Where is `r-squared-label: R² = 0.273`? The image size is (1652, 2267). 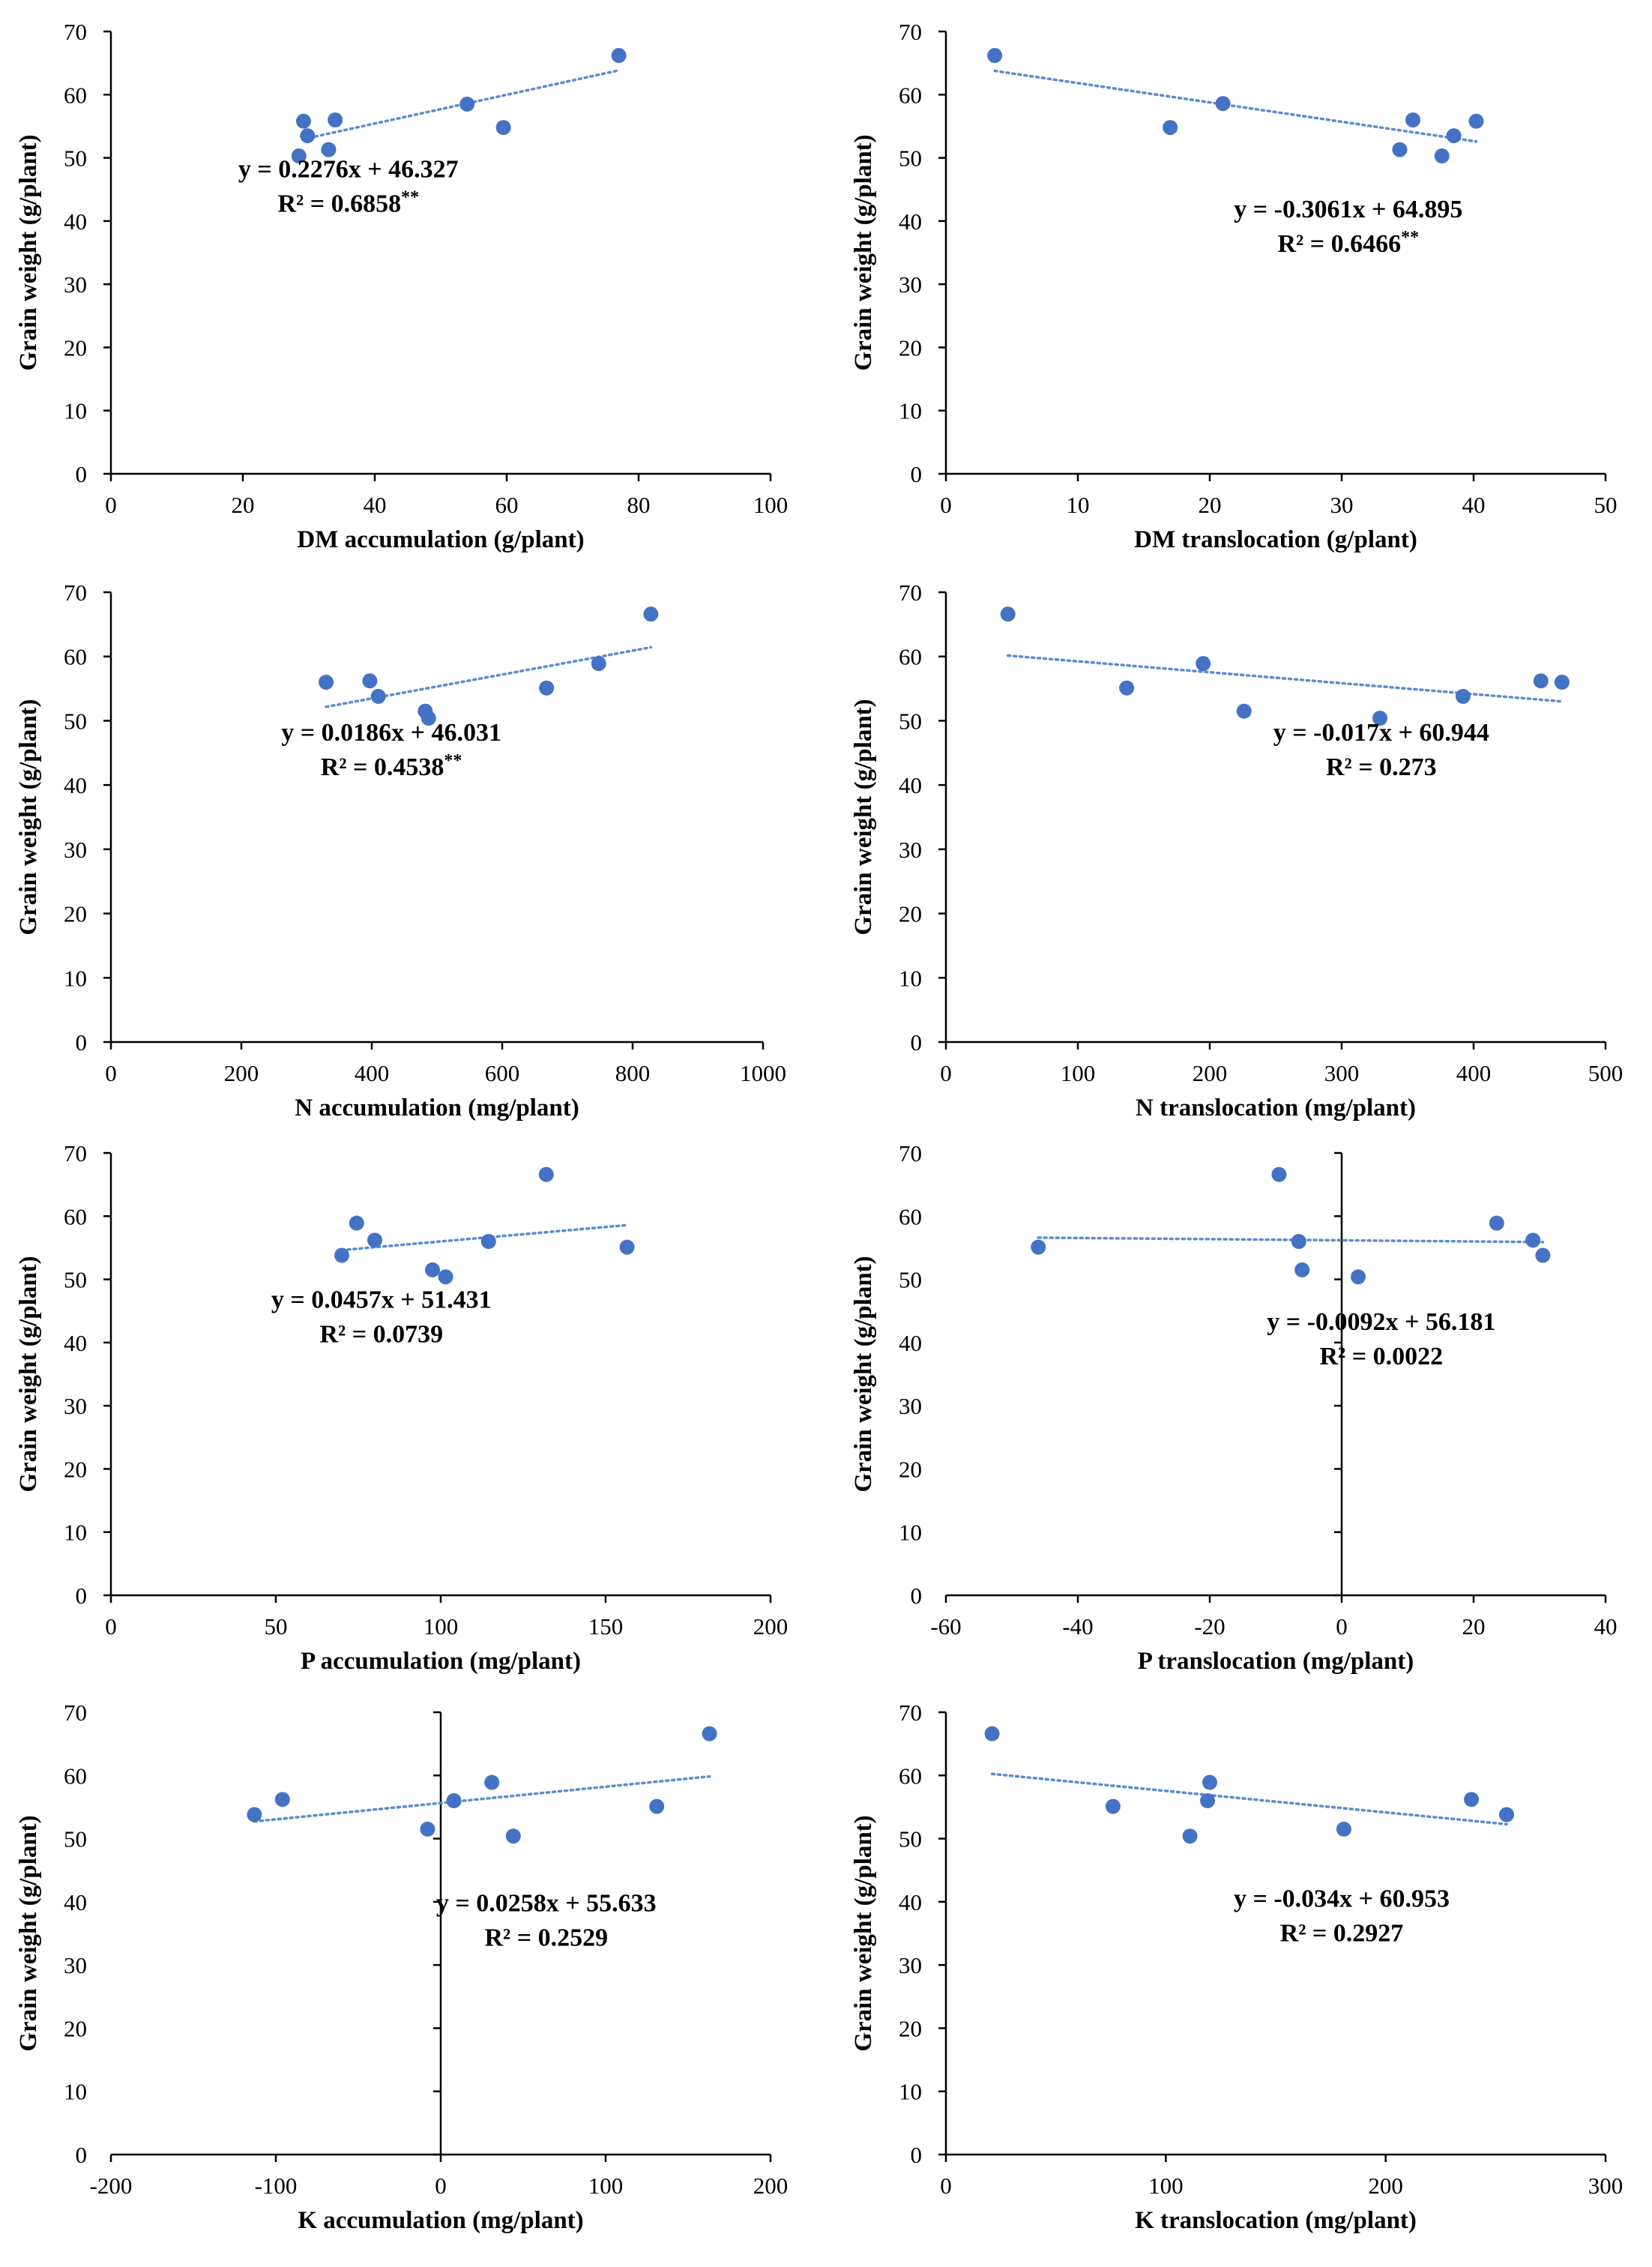
r-squared-label: R² = 0.273 is located at coordinates (1381, 767).